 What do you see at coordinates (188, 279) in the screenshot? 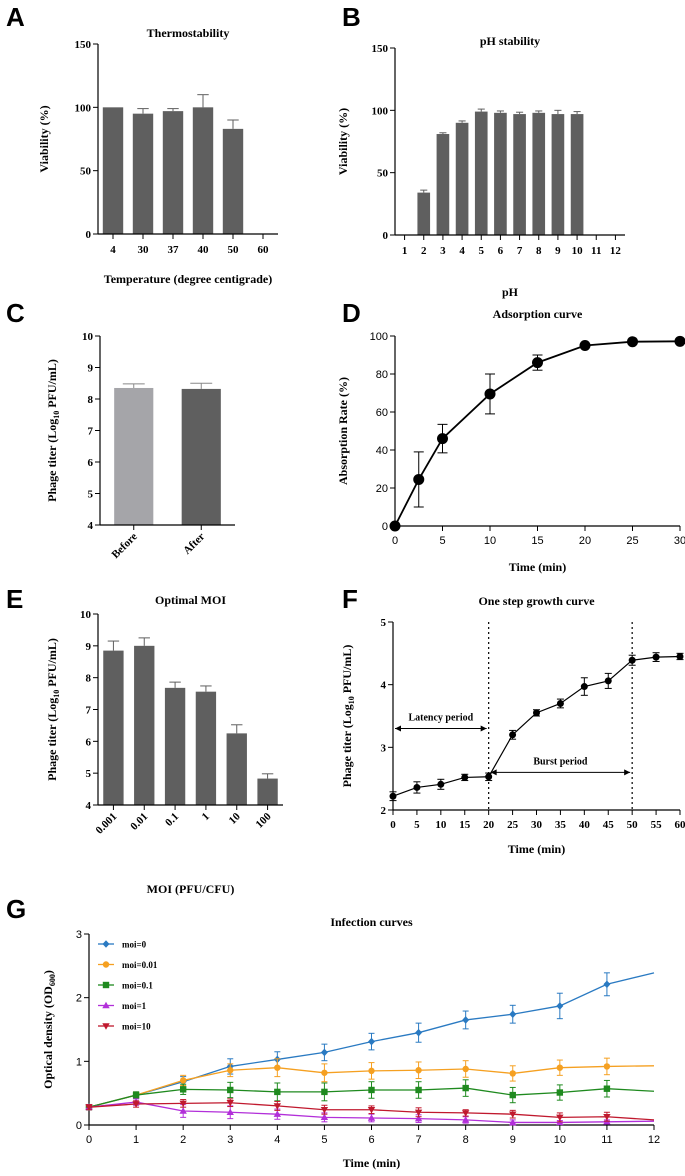
I see `chart-a-xlabel: Temperature (degree centigrade)` at bounding box center [188, 279].